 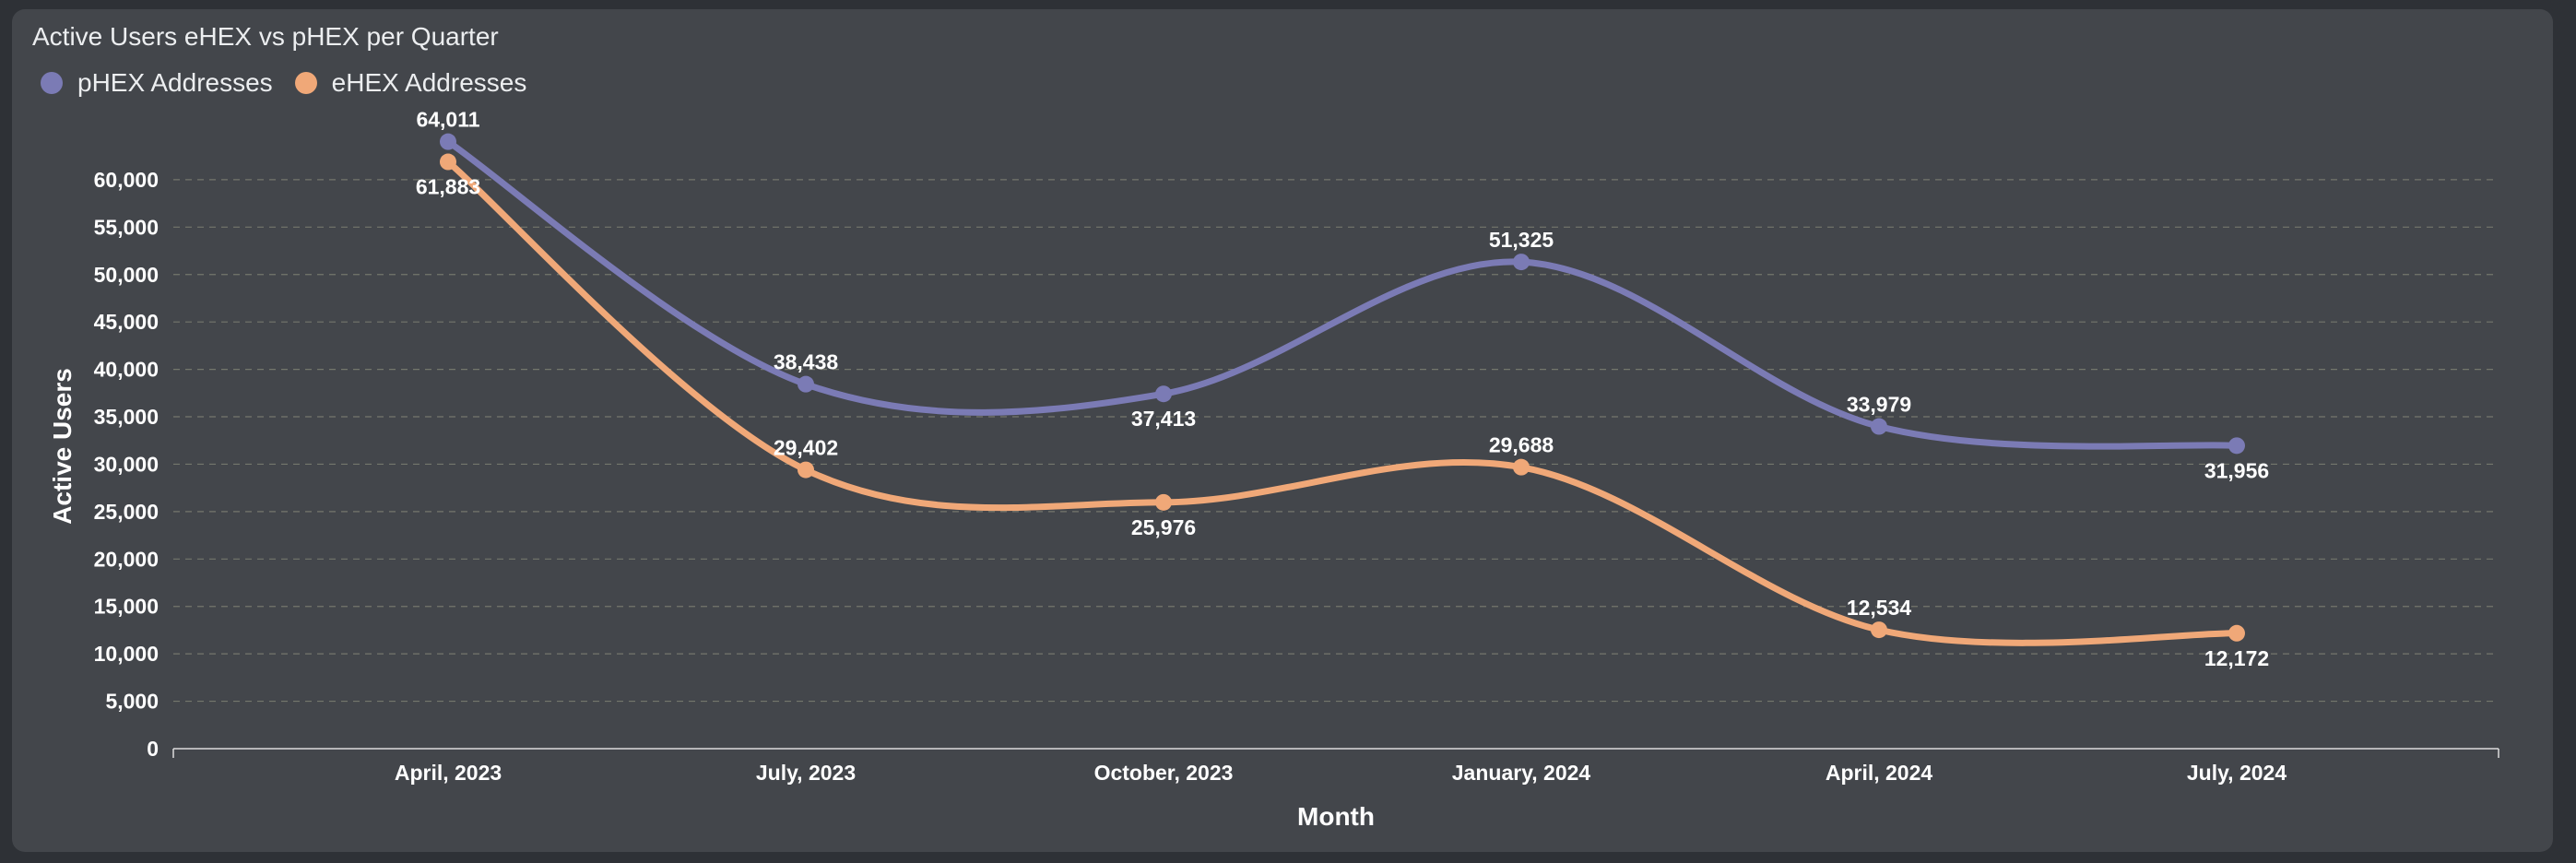 I want to click on x-tick-label: October, 2023, so click(x=1164, y=773).